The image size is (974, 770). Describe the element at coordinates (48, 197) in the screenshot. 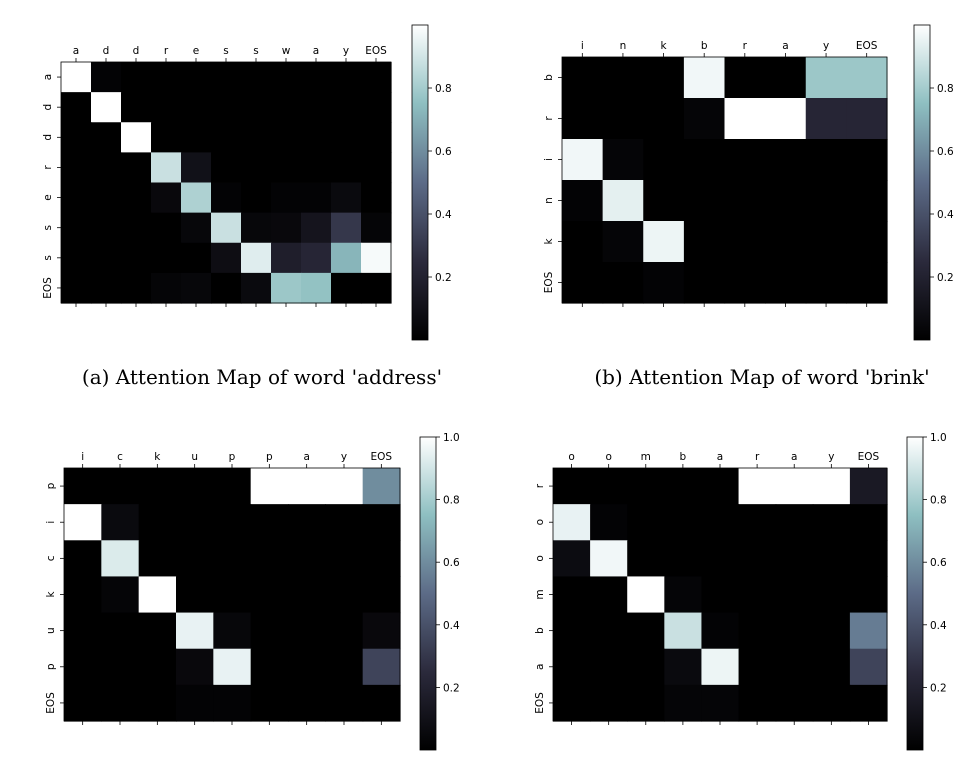

I see `y-tick-label: e` at that location.